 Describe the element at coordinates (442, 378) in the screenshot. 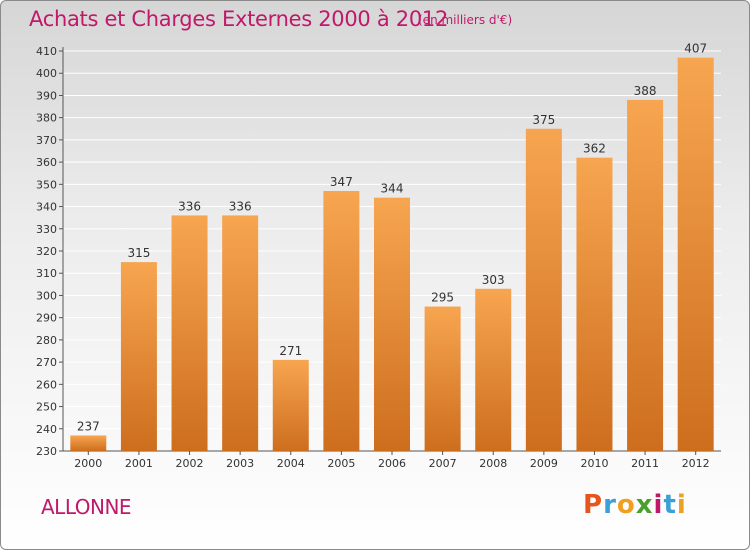

I see `bar-2007` at that location.